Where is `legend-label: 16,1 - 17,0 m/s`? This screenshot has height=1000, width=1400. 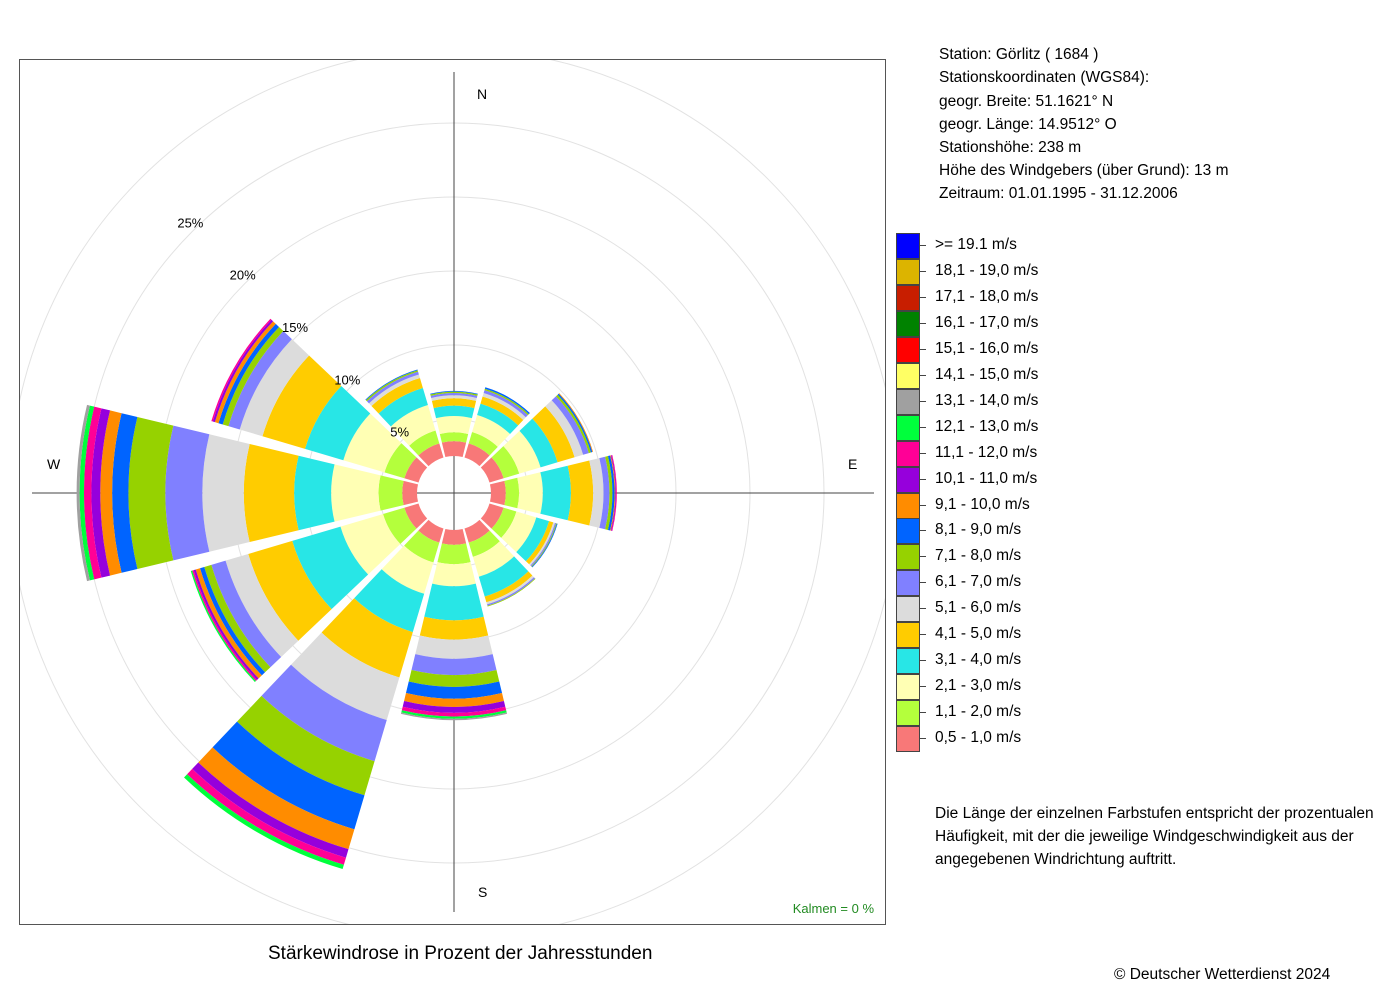 legend-label: 16,1 - 17,0 m/s is located at coordinates (987, 322).